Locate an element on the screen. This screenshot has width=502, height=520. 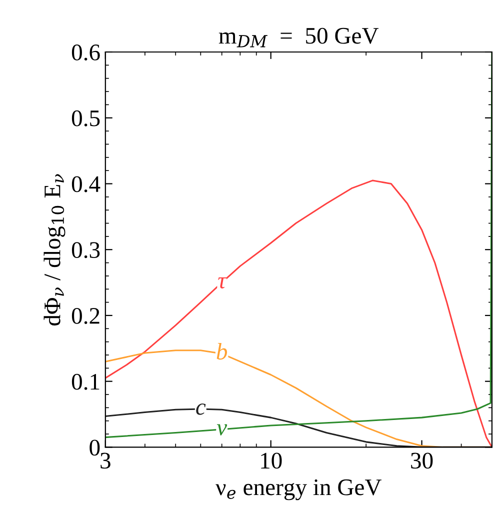
x-tick-label: 10 is located at coordinates (271, 460).